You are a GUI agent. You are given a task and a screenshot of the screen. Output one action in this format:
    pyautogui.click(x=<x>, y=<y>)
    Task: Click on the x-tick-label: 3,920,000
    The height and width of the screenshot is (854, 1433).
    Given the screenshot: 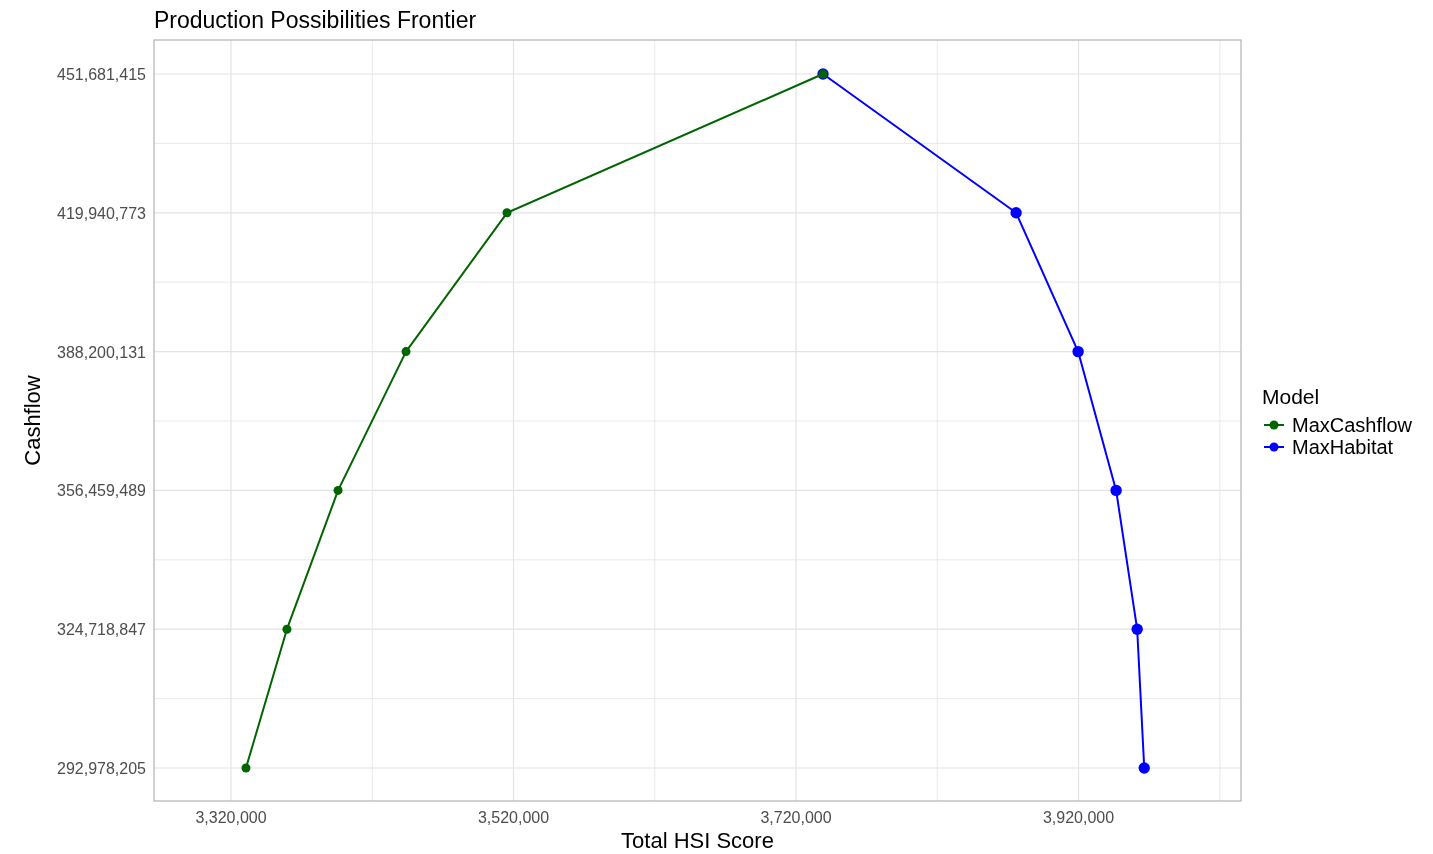 What is the action you would take?
    pyautogui.click(x=1078, y=817)
    